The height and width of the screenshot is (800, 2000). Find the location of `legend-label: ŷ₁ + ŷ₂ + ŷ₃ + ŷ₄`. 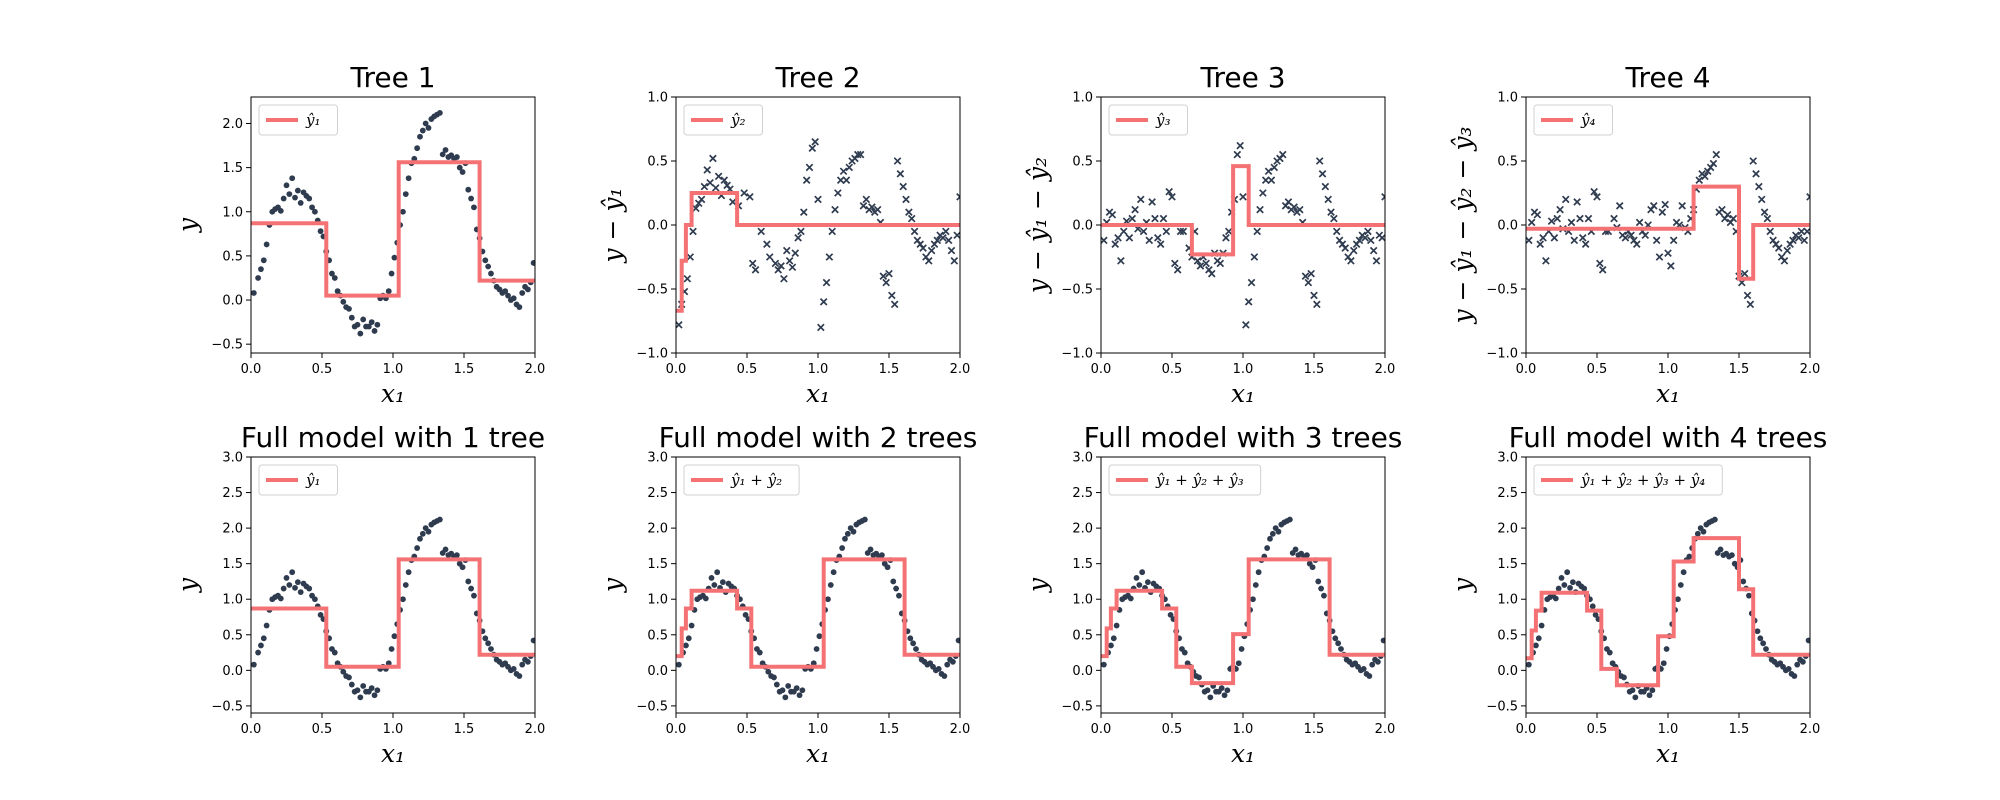

legend-label: ŷ₁ + ŷ₂ + ŷ₃ + ŷ₄ is located at coordinates (1642, 480).